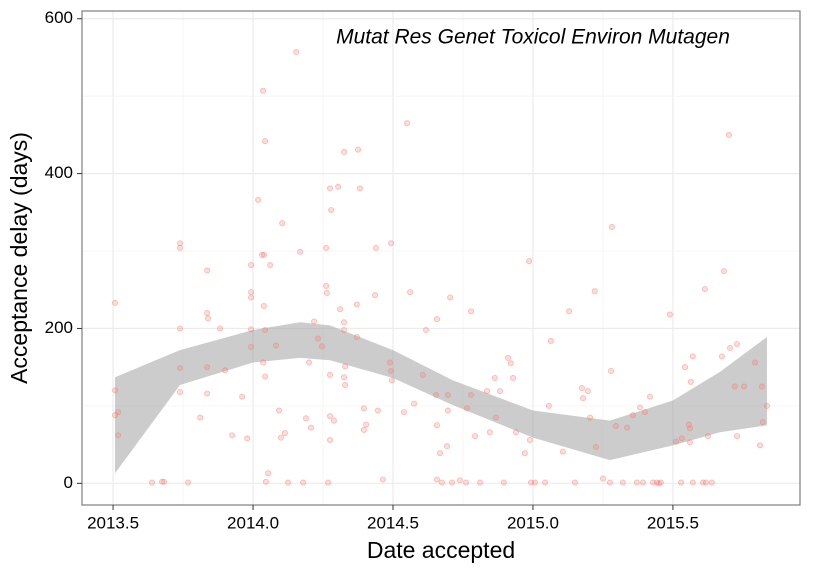  What do you see at coordinates (113, 522) in the screenshot?
I see `x-tick-label: 2013.5` at bounding box center [113, 522].